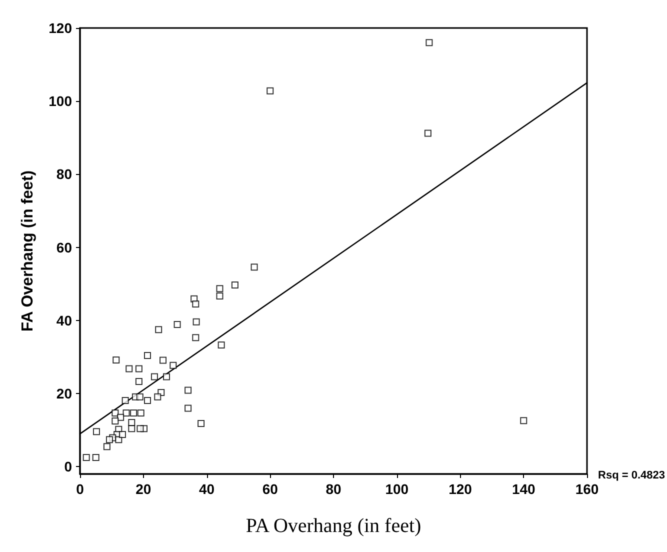  I want to click on y-tick-label: 0, so click(68, 466).